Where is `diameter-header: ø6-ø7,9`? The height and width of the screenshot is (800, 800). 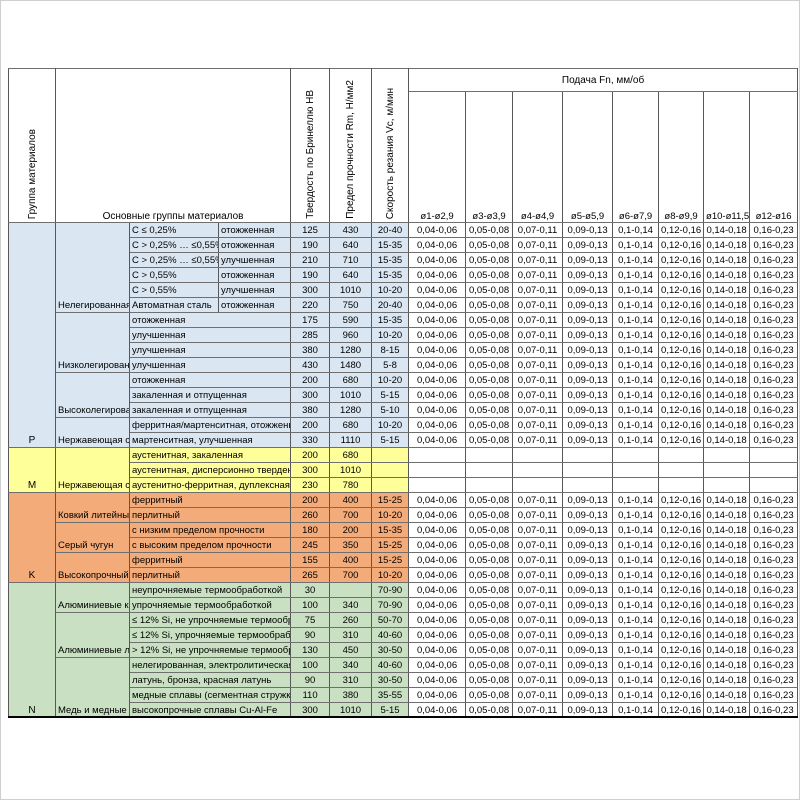
diameter-header: ø6-ø7,9 is located at coordinates (636, 157).